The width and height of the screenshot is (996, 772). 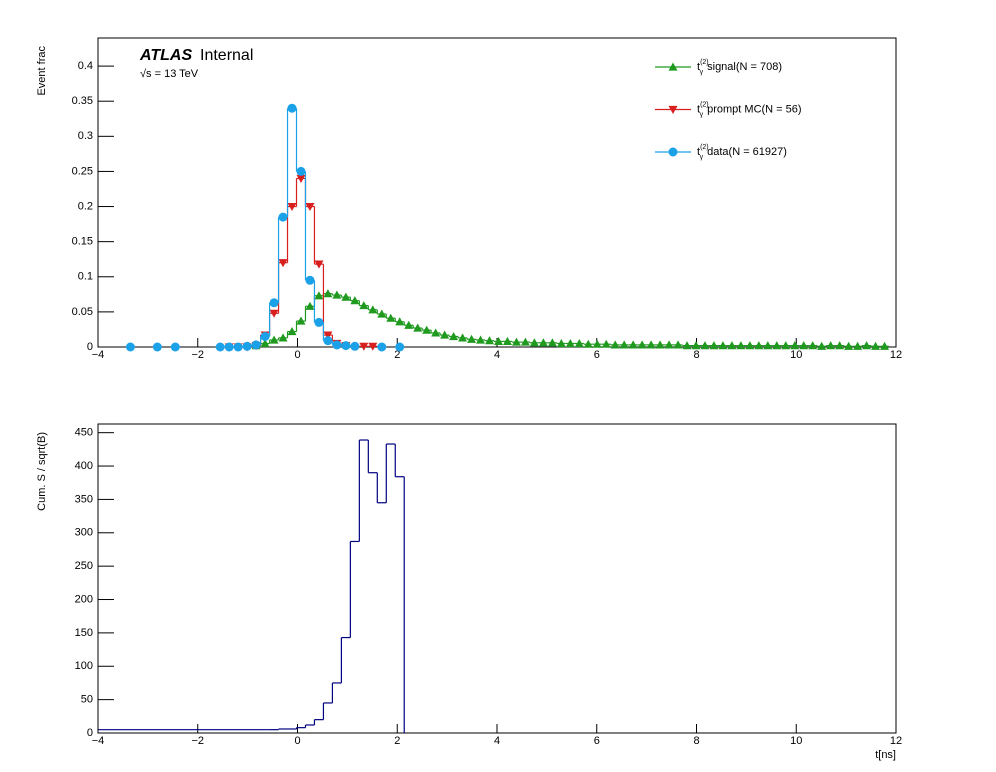 I want to click on y-tick-label: 0, so click(x=90, y=347).